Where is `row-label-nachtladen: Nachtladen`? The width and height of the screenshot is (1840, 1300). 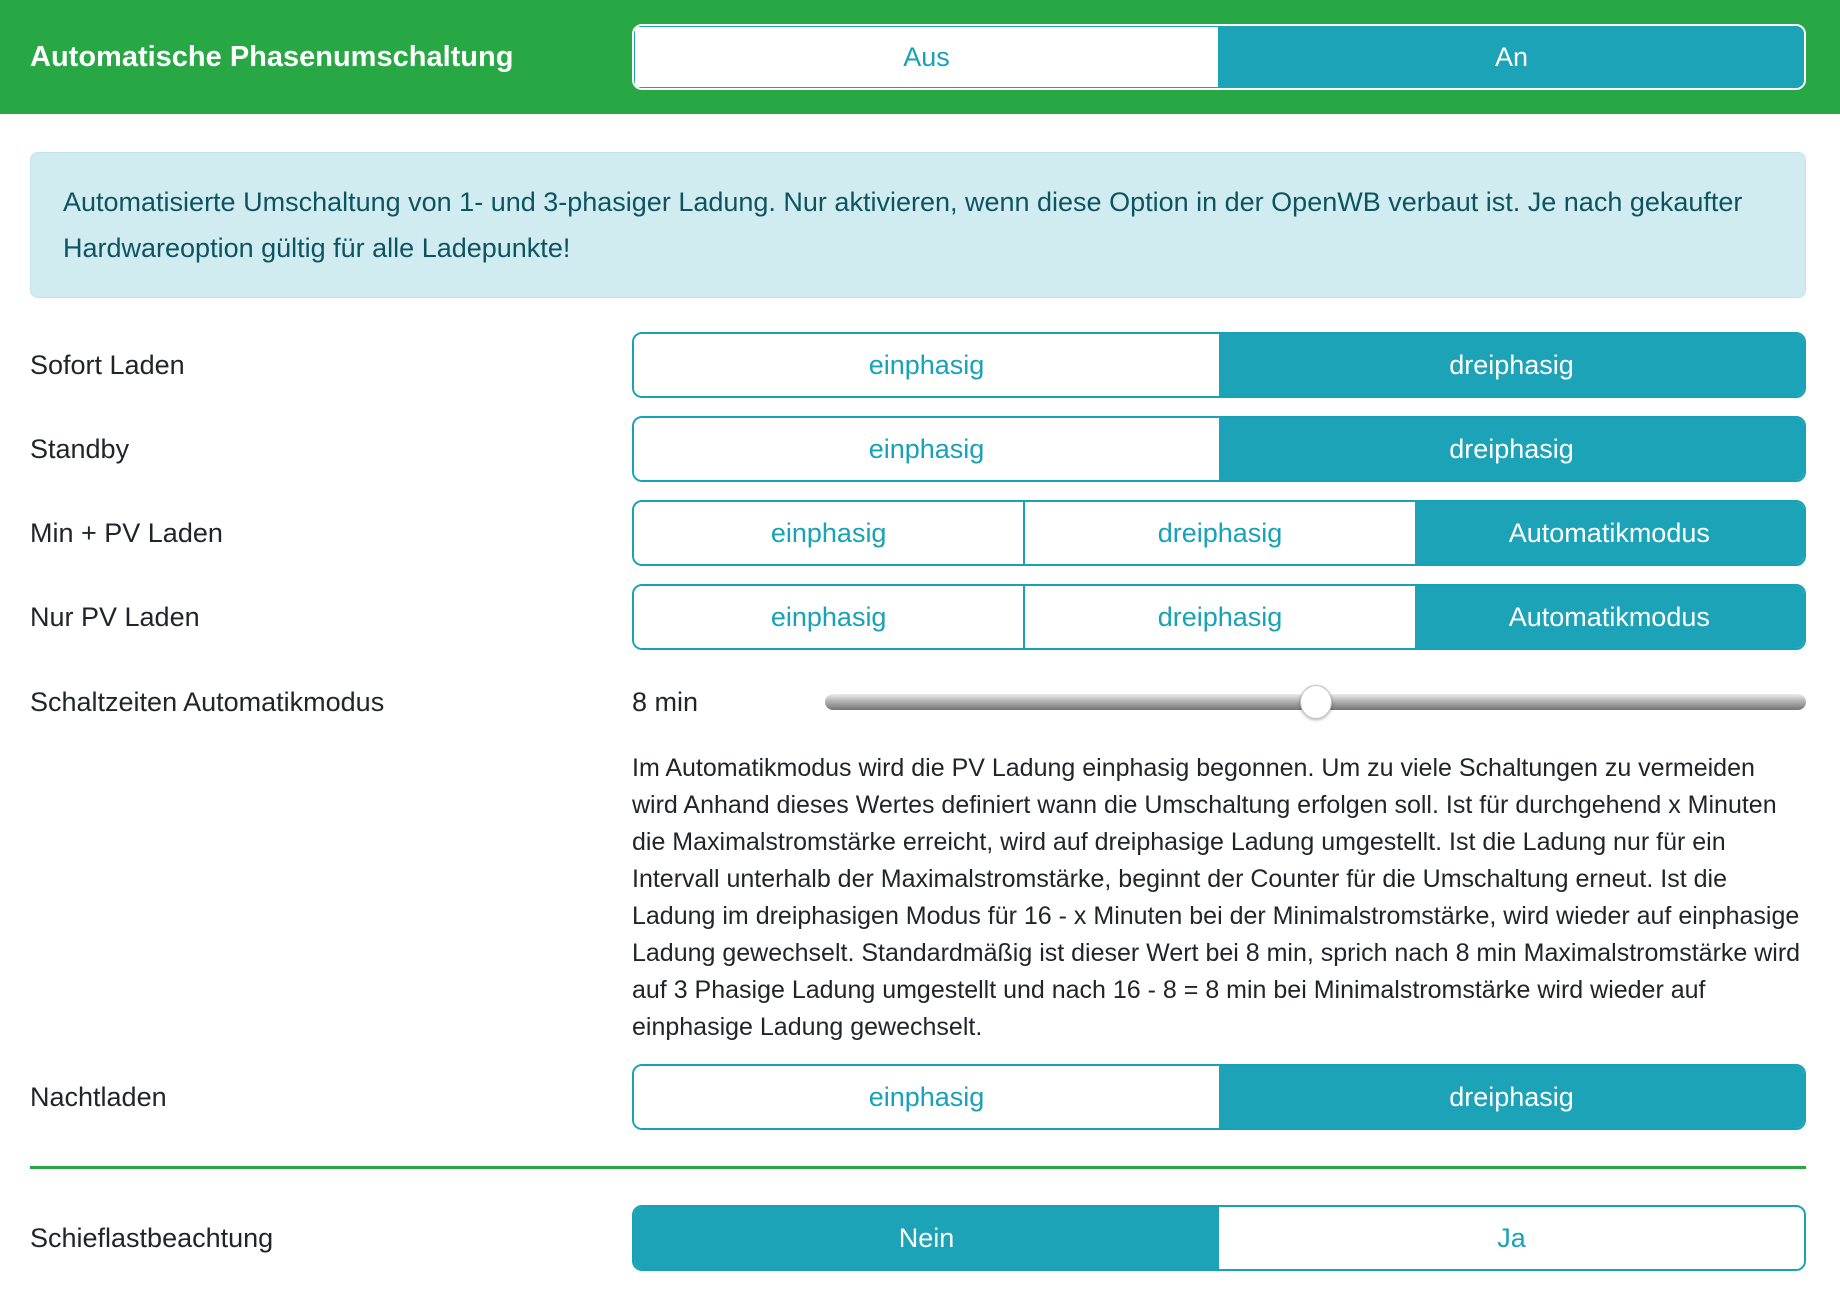 row-label-nachtladen: Nachtladen is located at coordinates (98, 1096).